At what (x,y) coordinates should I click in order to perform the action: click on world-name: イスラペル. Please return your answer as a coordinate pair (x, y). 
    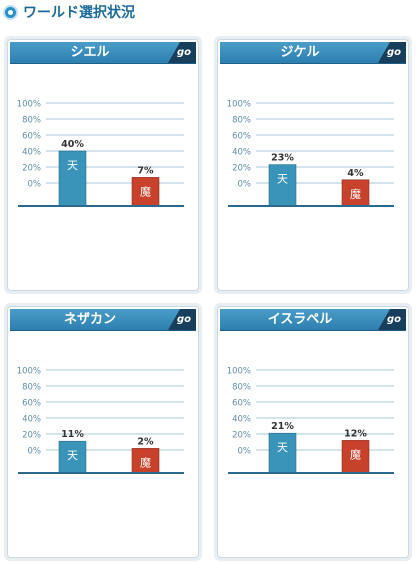
    Looking at the image, I should click on (300, 319).